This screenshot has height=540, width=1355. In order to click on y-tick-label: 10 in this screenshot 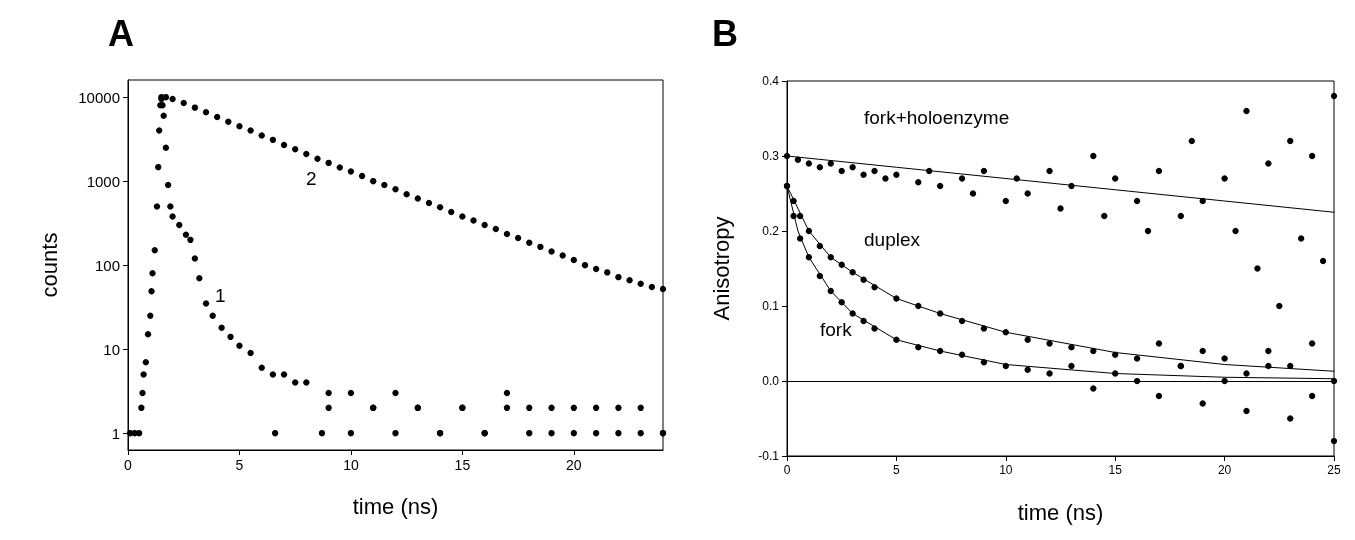, I will do `click(111, 349)`.